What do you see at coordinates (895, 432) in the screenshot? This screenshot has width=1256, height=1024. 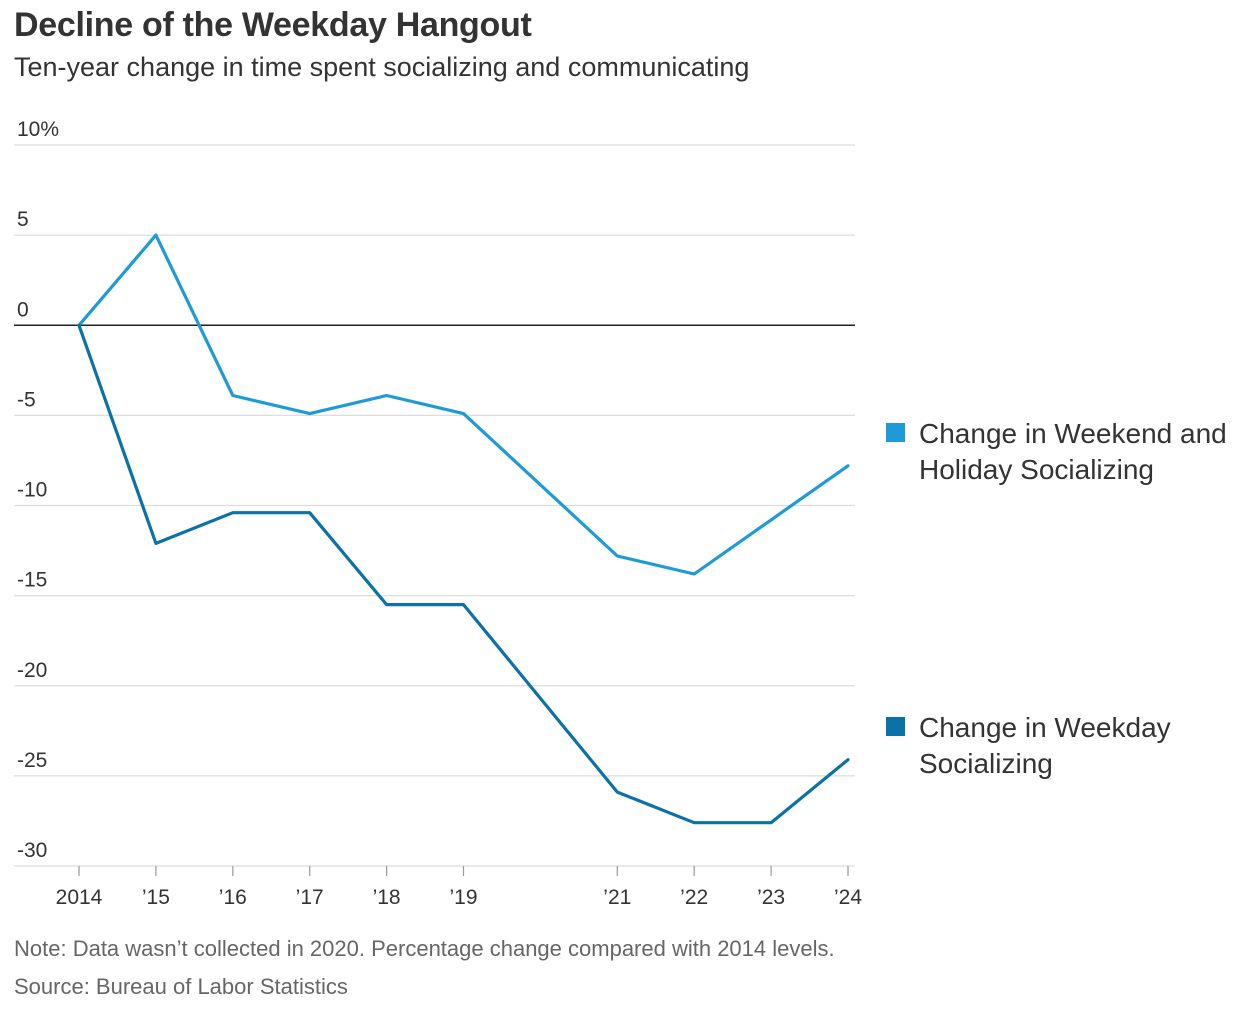 I see `legend-swatch-weekend` at bounding box center [895, 432].